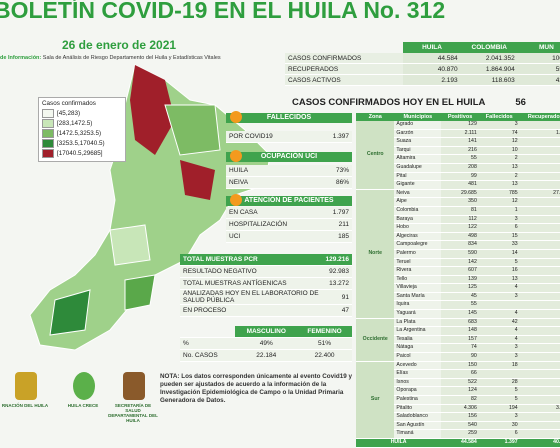 The height and width of the screenshot is (448, 560). Describe the element at coordinates (375, 254) in the screenshot. I see `zone: Norte` at that location.